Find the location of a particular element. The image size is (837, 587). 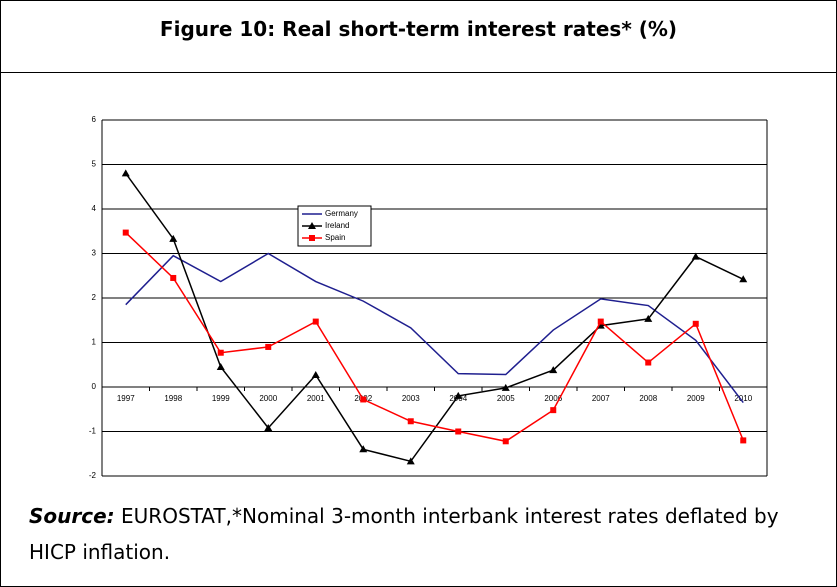

legend-label: Germany is located at coordinates (341, 213).